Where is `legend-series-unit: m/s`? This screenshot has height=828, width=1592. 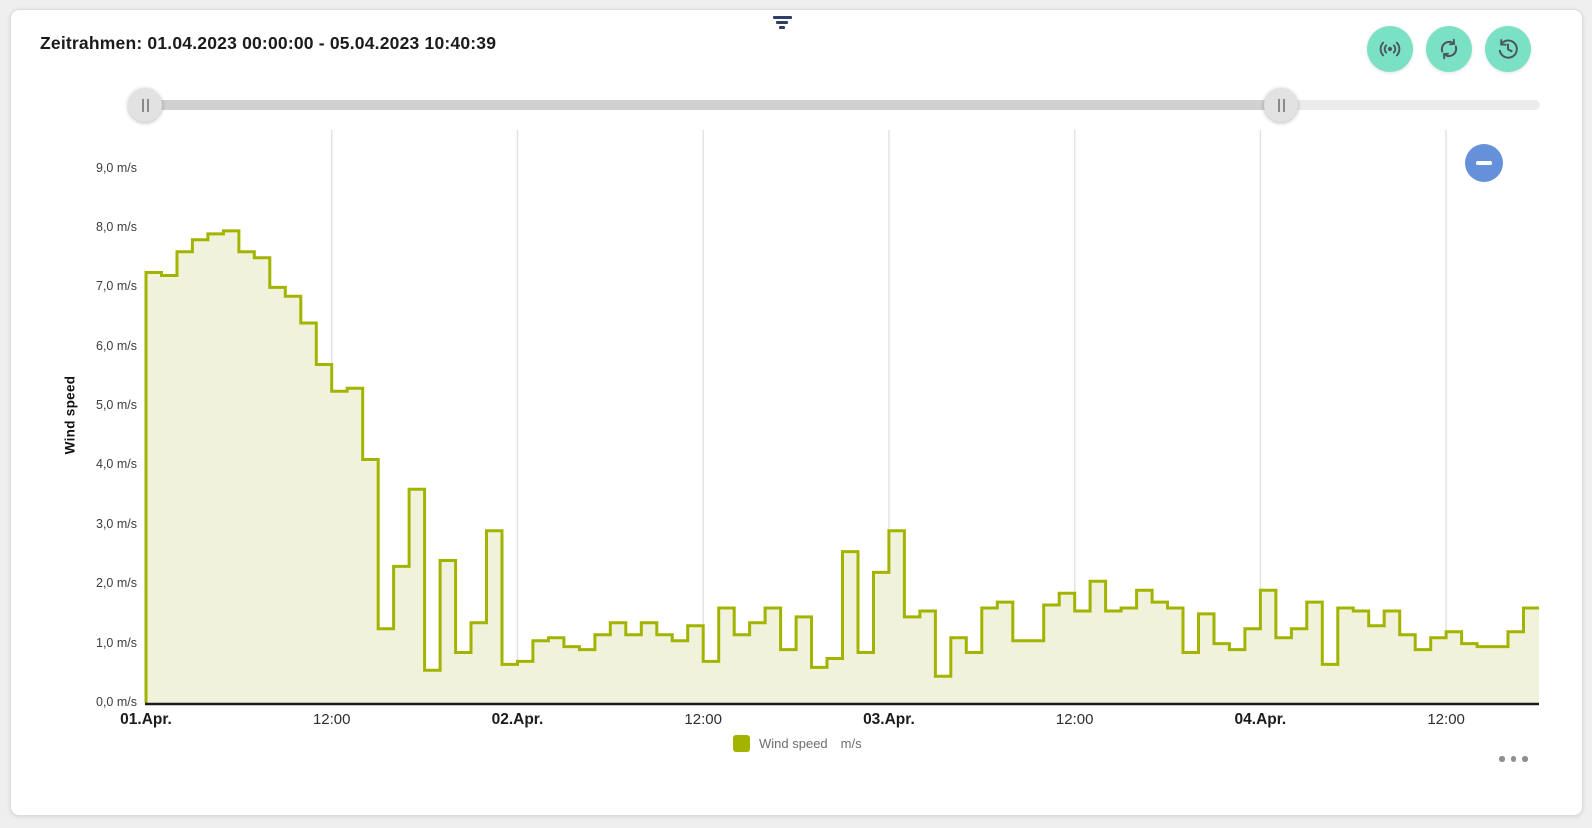
legend-series-unit: m/s is located at coordinates (851, 743).